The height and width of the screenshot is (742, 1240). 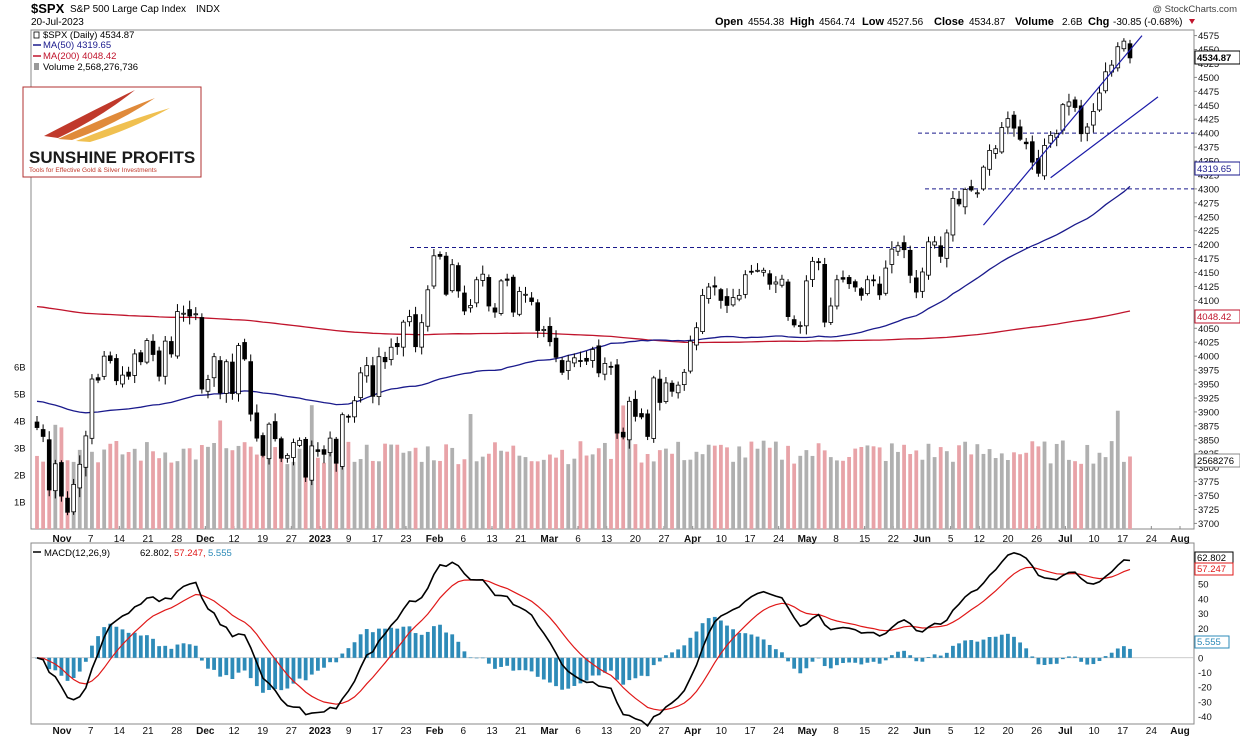 I want to click on price-tick-label: 3875, so click(x=1208, y=426).